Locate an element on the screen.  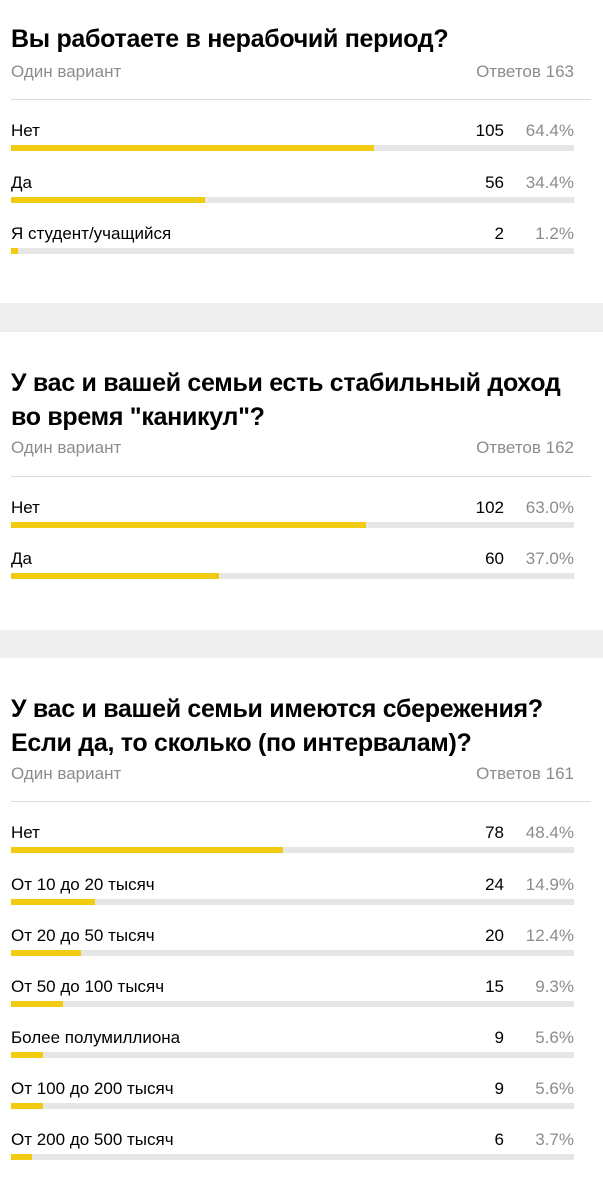
option-label: От 10 до 20 тысяч is located at coordinates (83, 884).